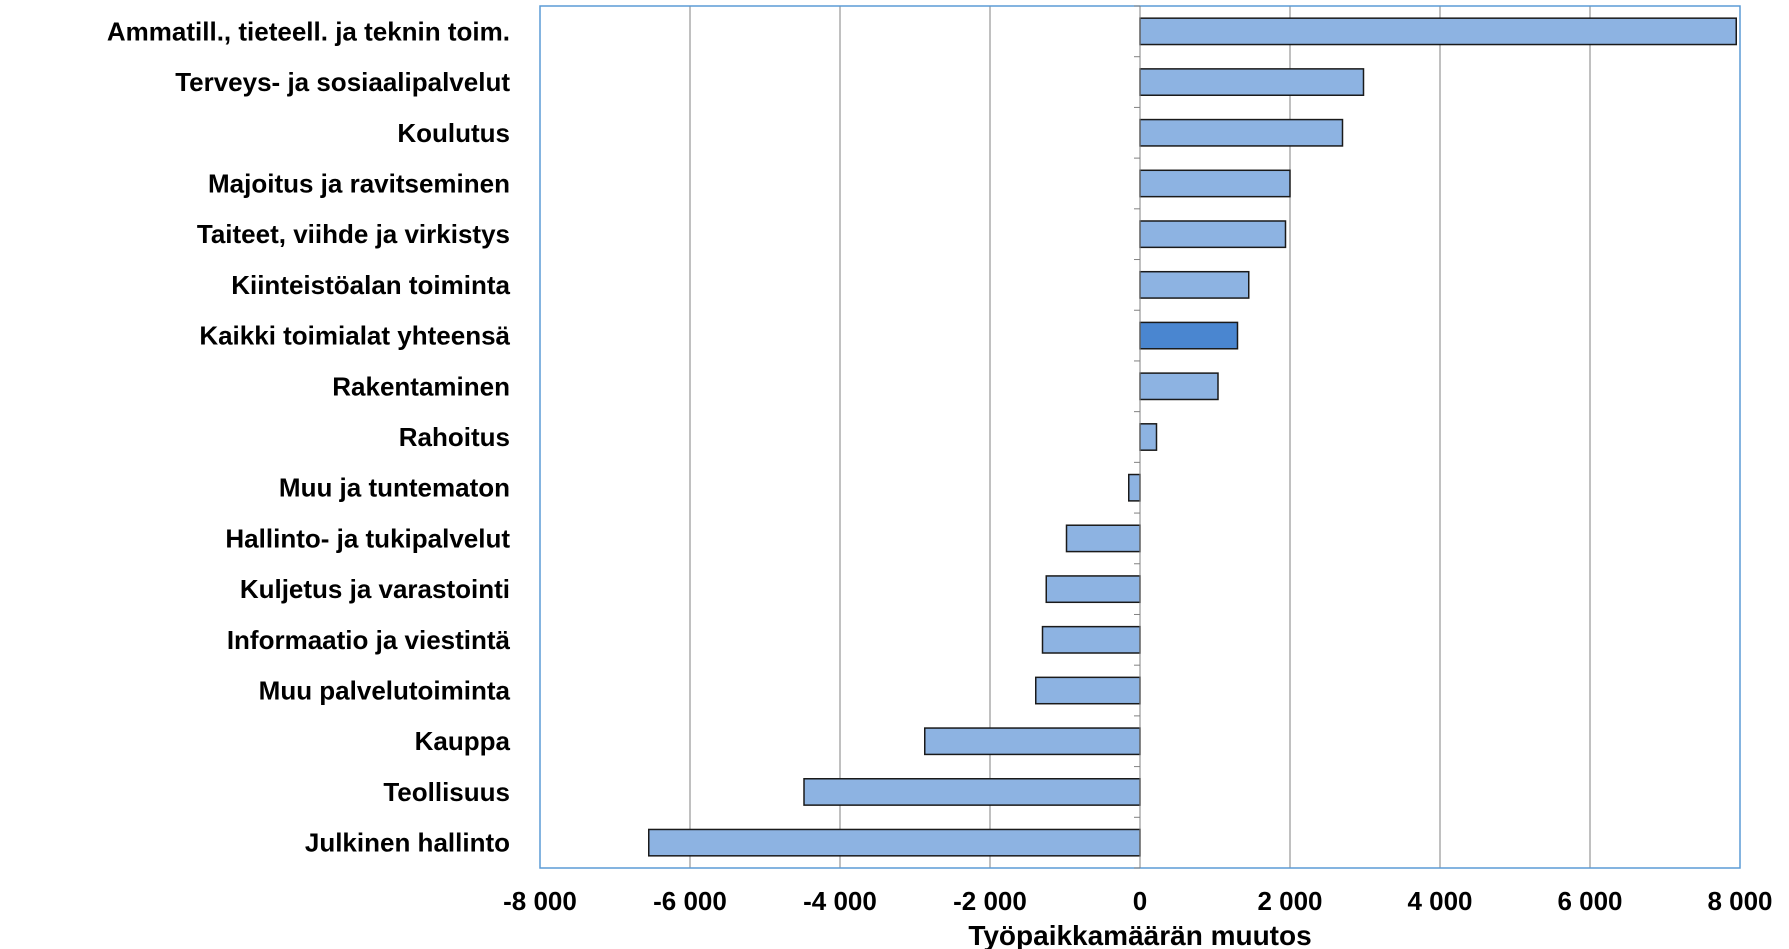 Image resolution: width=1789 pixels, height=949 pixels. I want to click on x-tick-label: 6 000, so click(1589, 901).